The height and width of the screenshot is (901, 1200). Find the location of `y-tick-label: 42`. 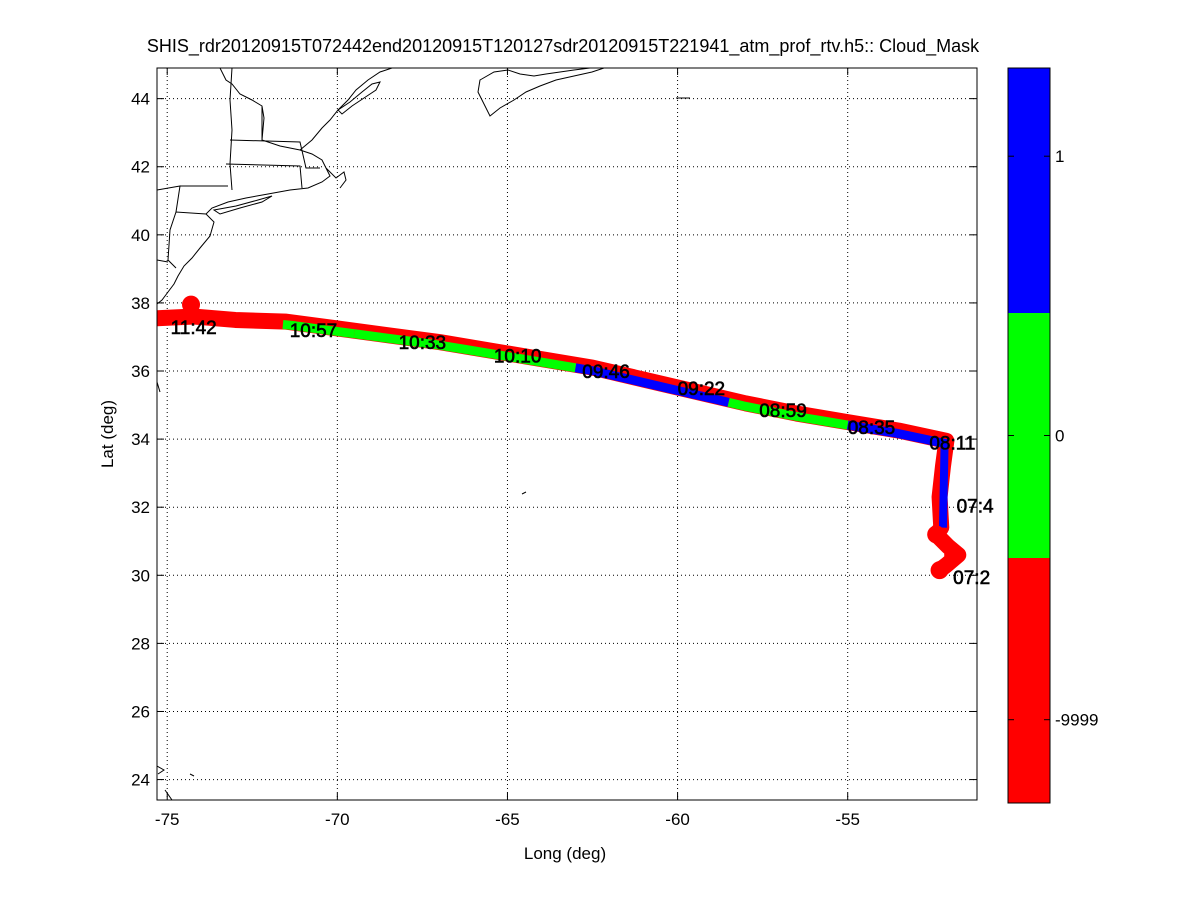

y-tick-label: 42 is located at coordinates (140, 167).